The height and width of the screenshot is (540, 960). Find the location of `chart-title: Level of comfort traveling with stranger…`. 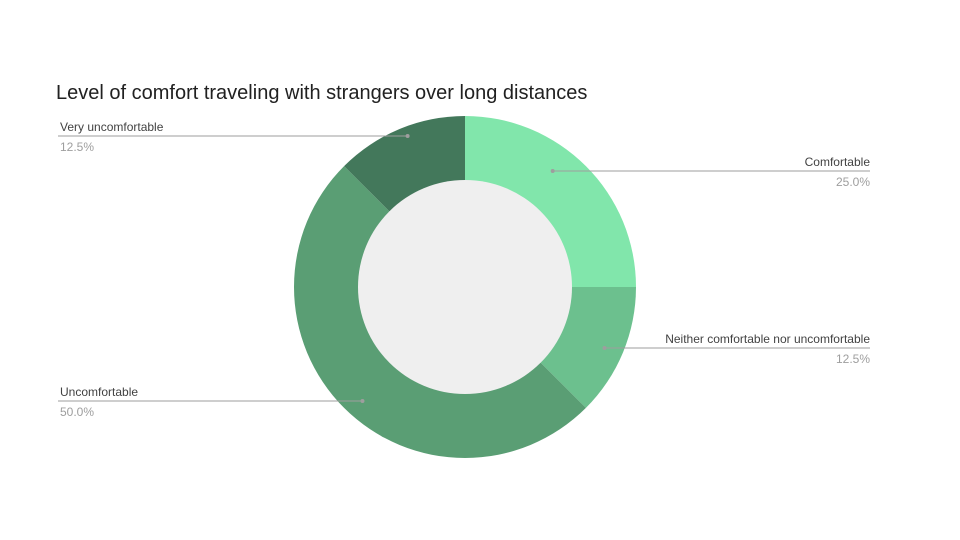

chart-title: Level of comfort traveling with stranger… is located at coordinates (321, 93).